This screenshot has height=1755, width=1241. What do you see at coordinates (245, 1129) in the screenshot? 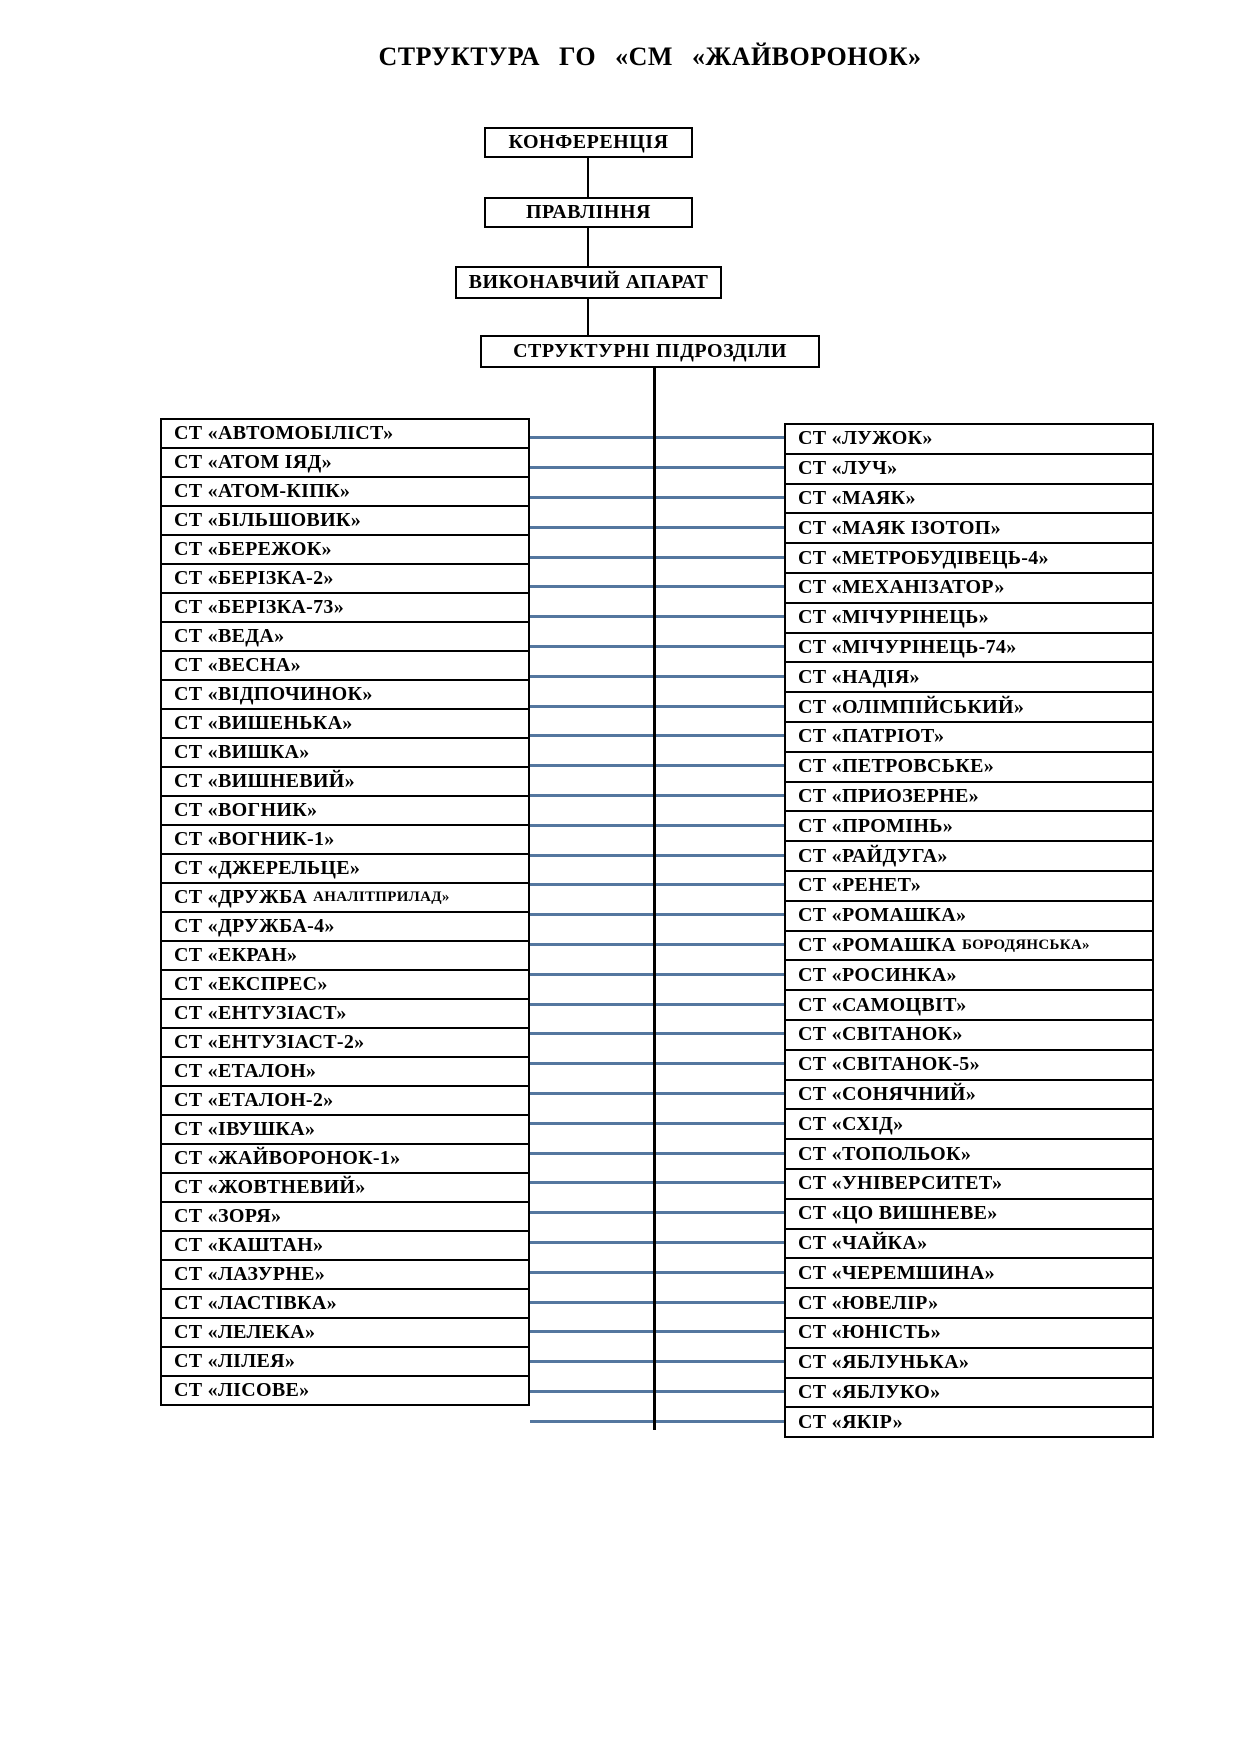
I see `list-item-label: СТ «ІВУШКА»` at bounding box center [245, 1129].